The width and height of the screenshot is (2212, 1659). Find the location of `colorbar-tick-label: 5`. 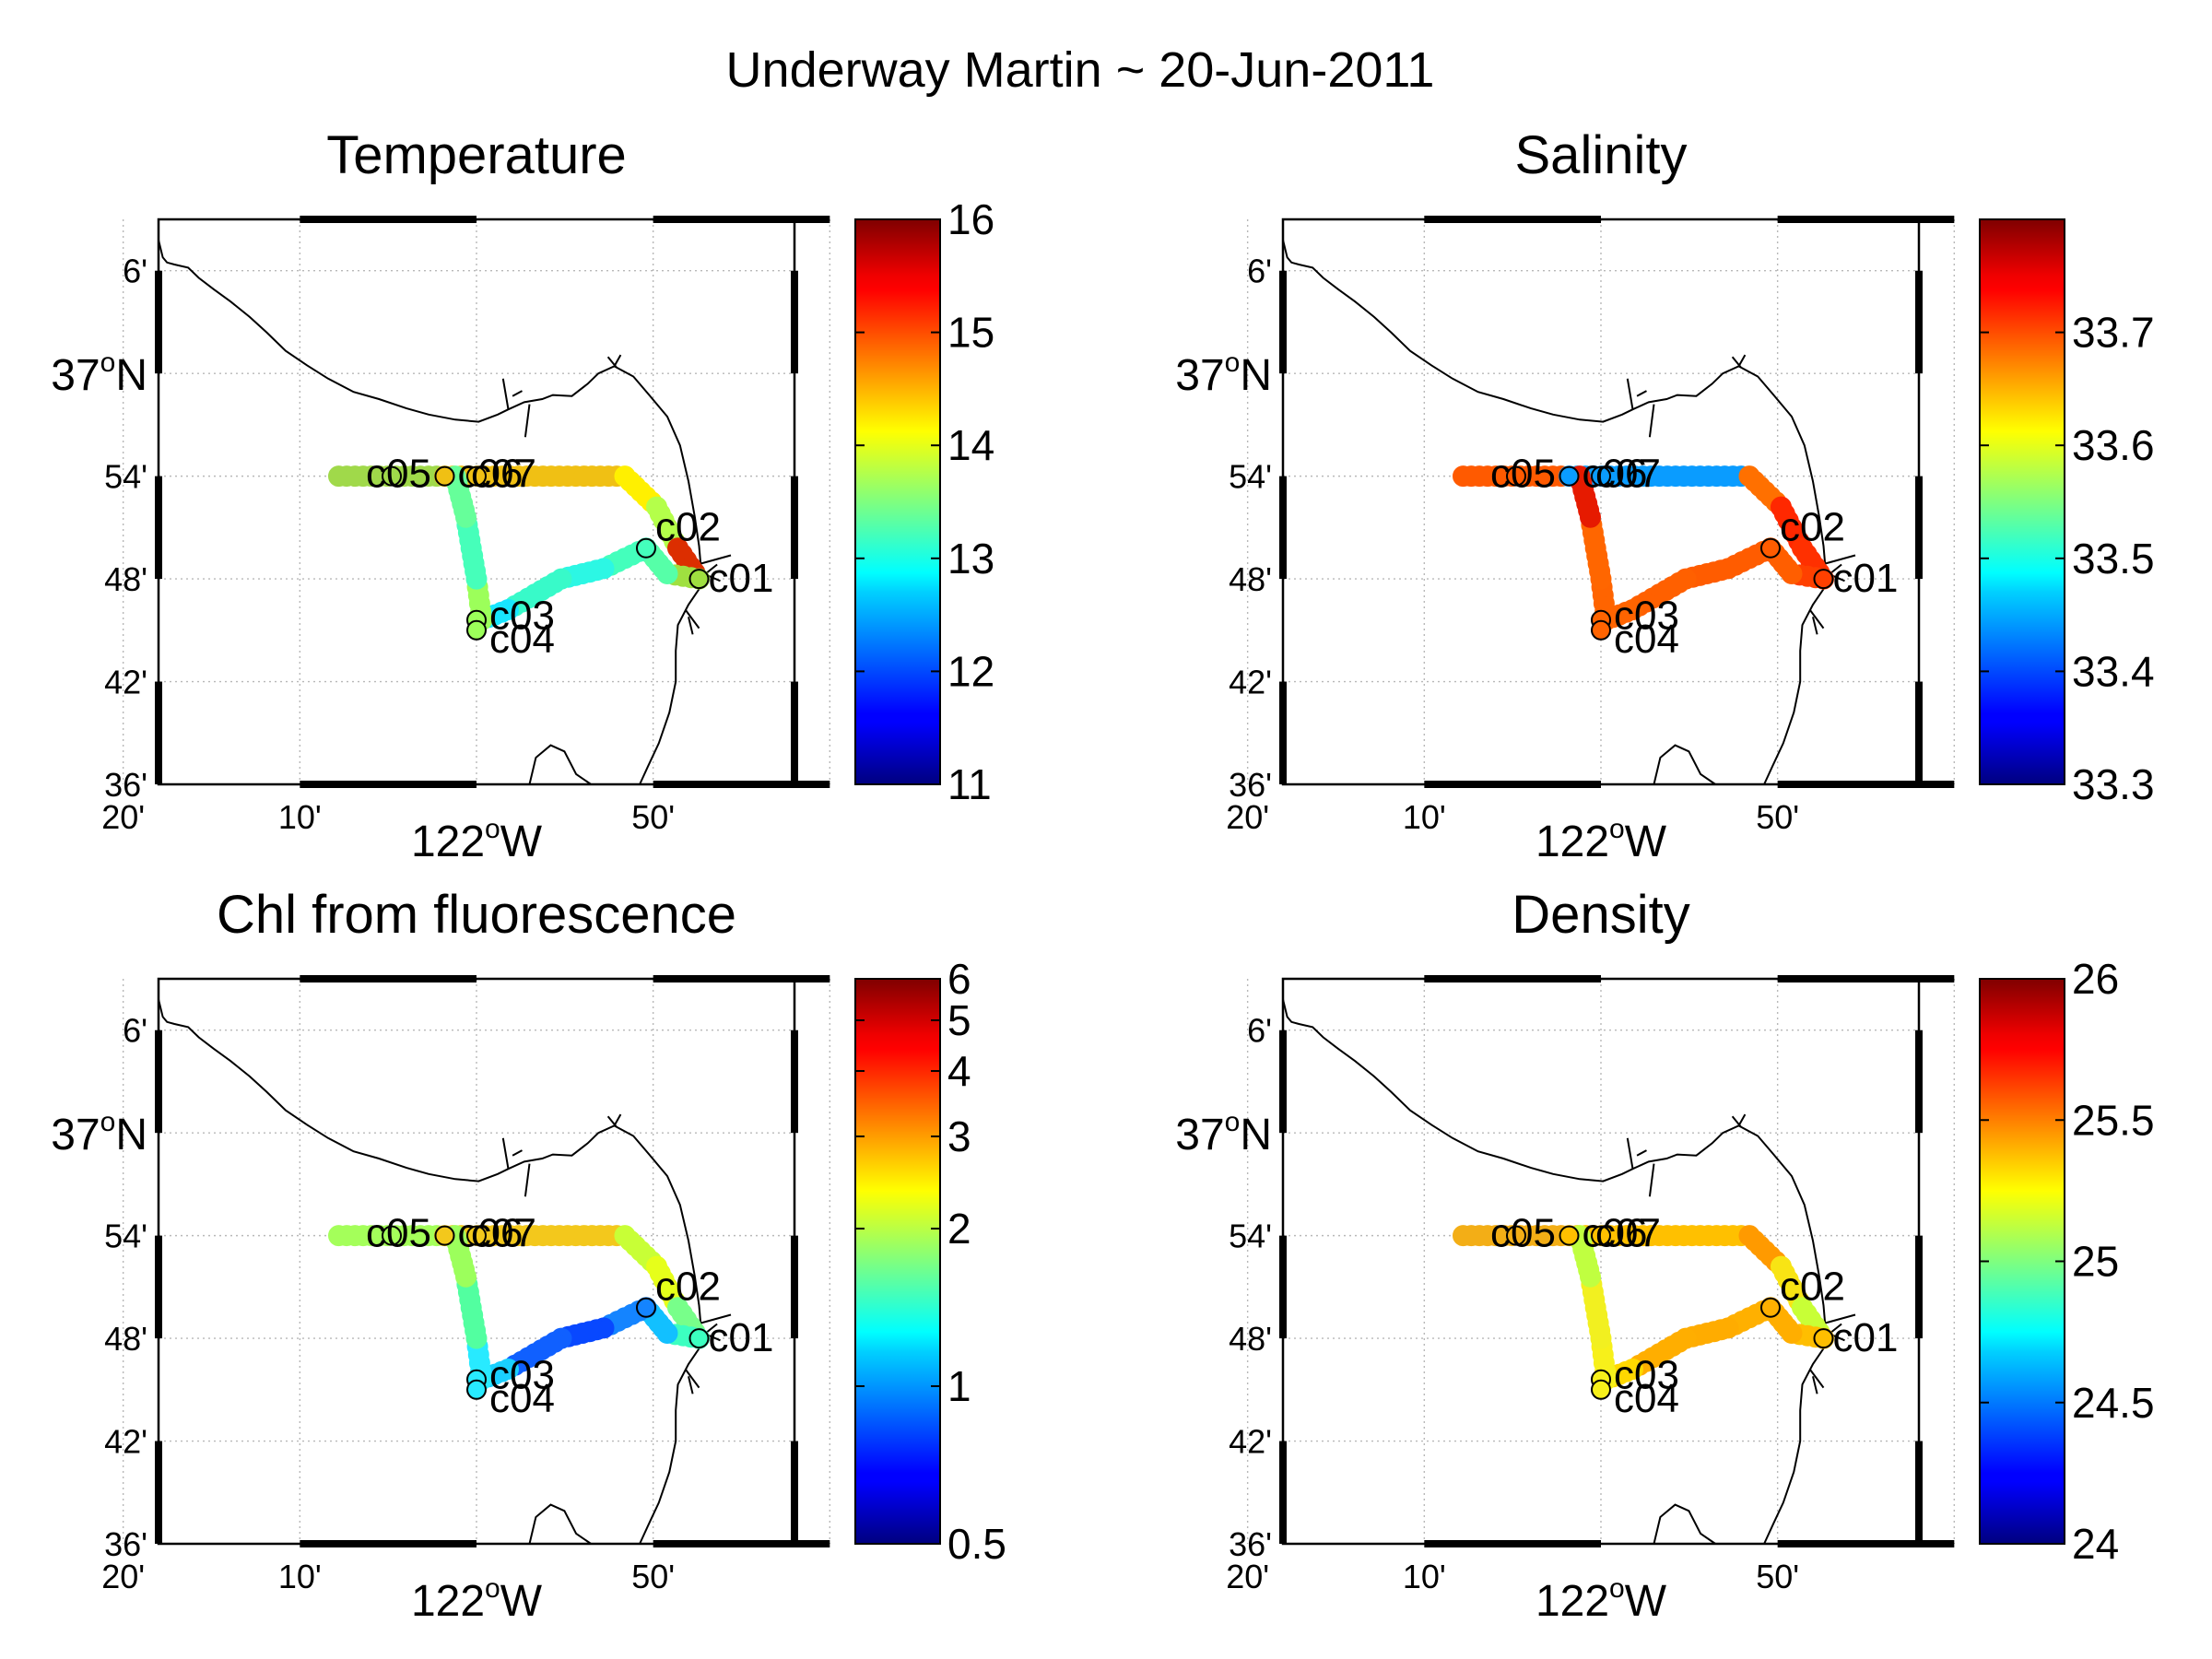

colorbar-tick-label: 5 is located at coordinates (959, 1020).